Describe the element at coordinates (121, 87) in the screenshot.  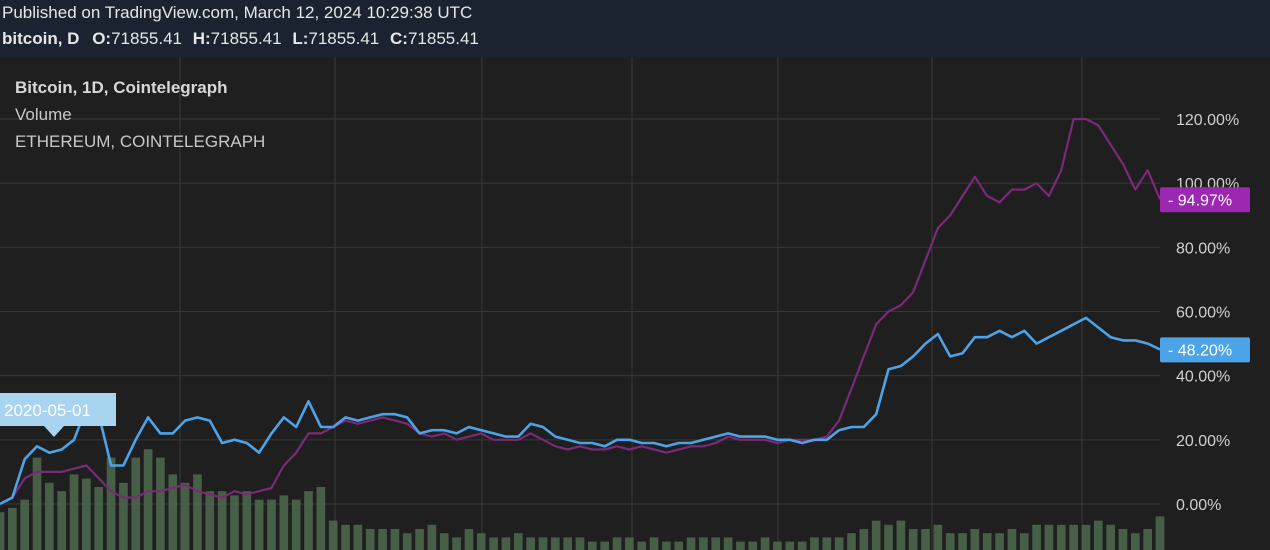
I see `legend-main-series: Bitcoin, 1D, Cointelegraph` at that location.